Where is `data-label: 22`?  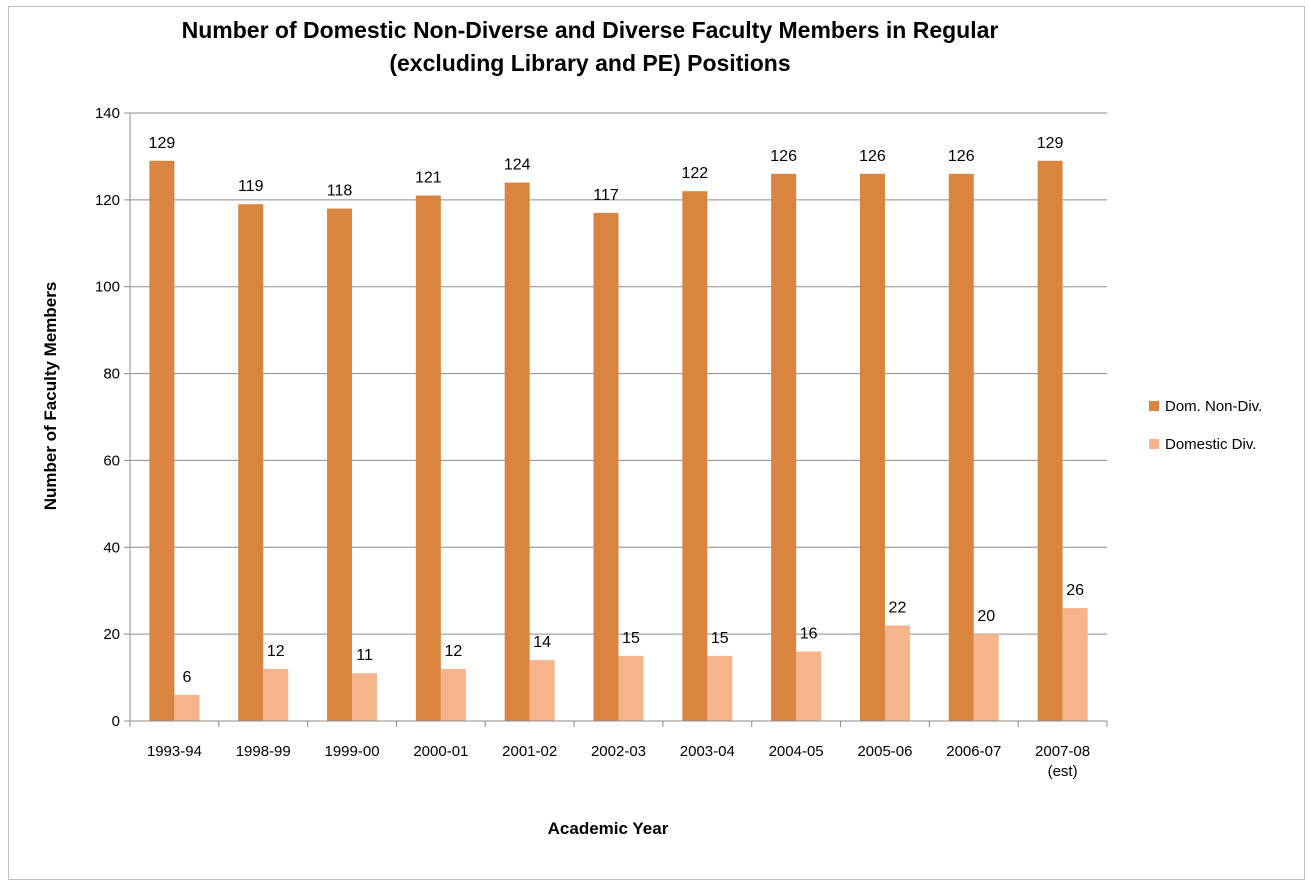 data-label: 22 is located at coordinates (898, 607).